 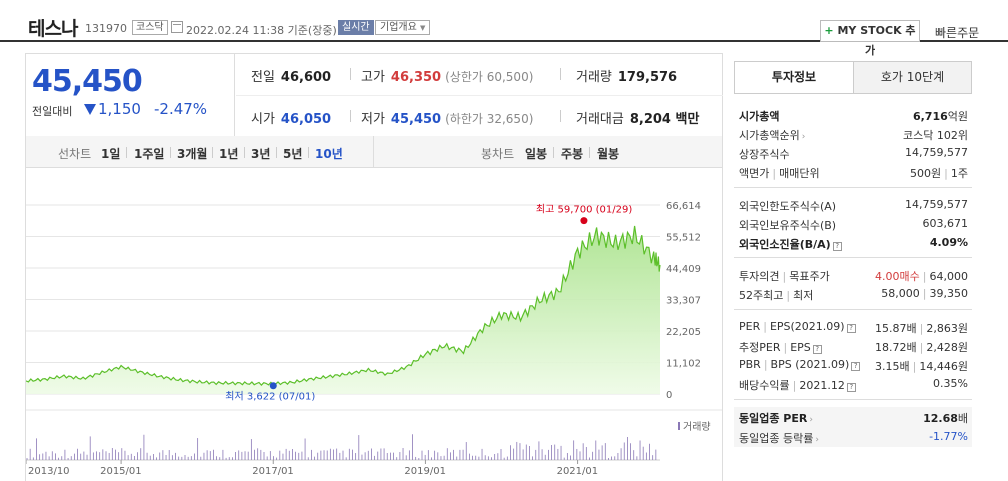 I want to click on price-change-pct: -2.47%, so click(x=181, y=109).